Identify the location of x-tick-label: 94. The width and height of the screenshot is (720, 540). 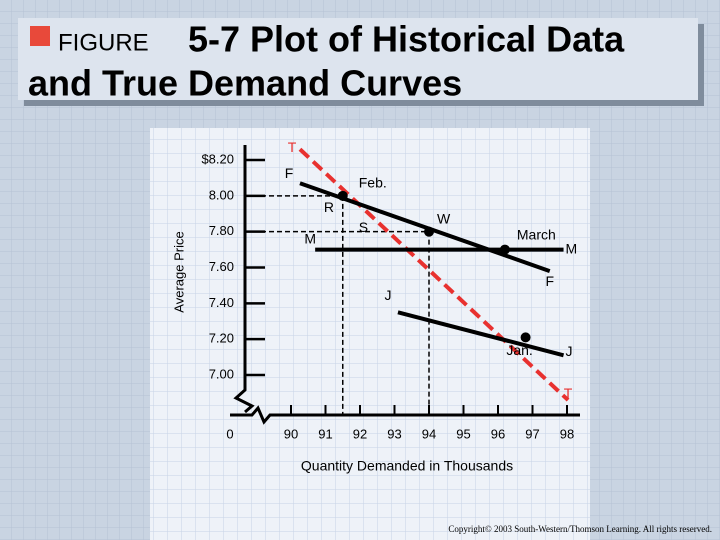
(429, 433).